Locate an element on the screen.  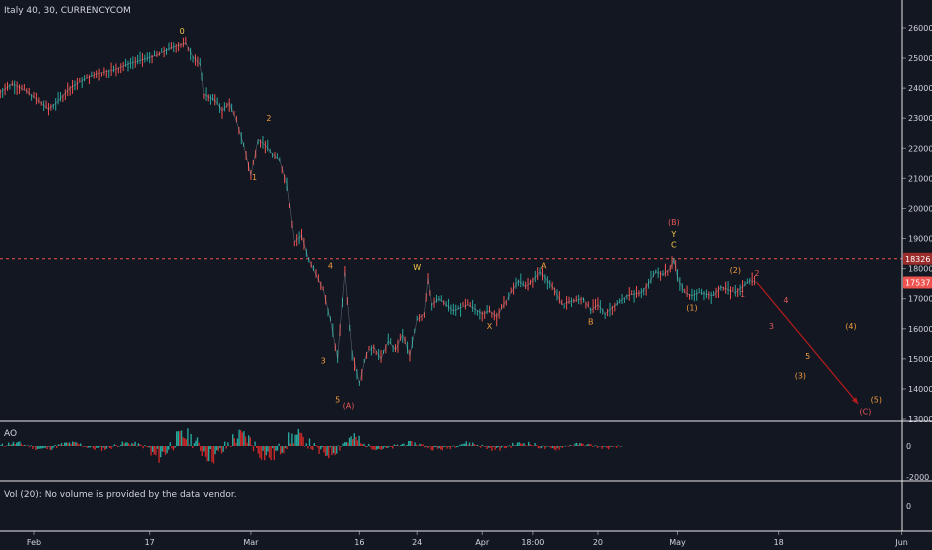
price-tick-label: 21000 is located at coordinates (920, 178).